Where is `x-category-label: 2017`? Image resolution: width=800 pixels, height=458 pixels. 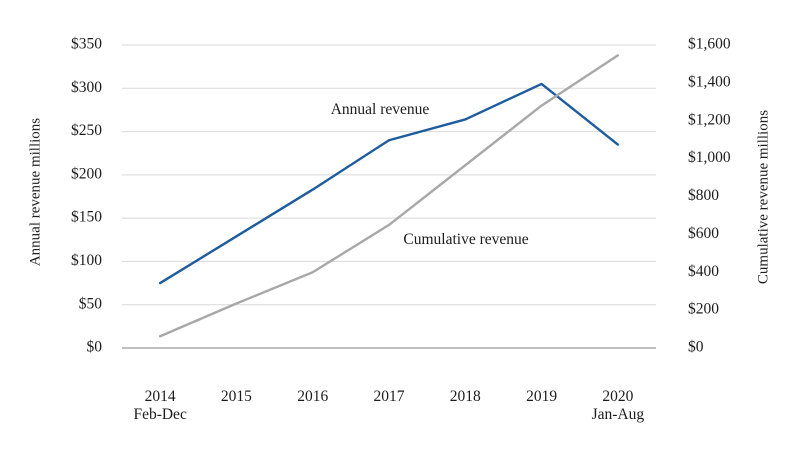
x-category-label: 2017 is located at coordinates (389, 396).